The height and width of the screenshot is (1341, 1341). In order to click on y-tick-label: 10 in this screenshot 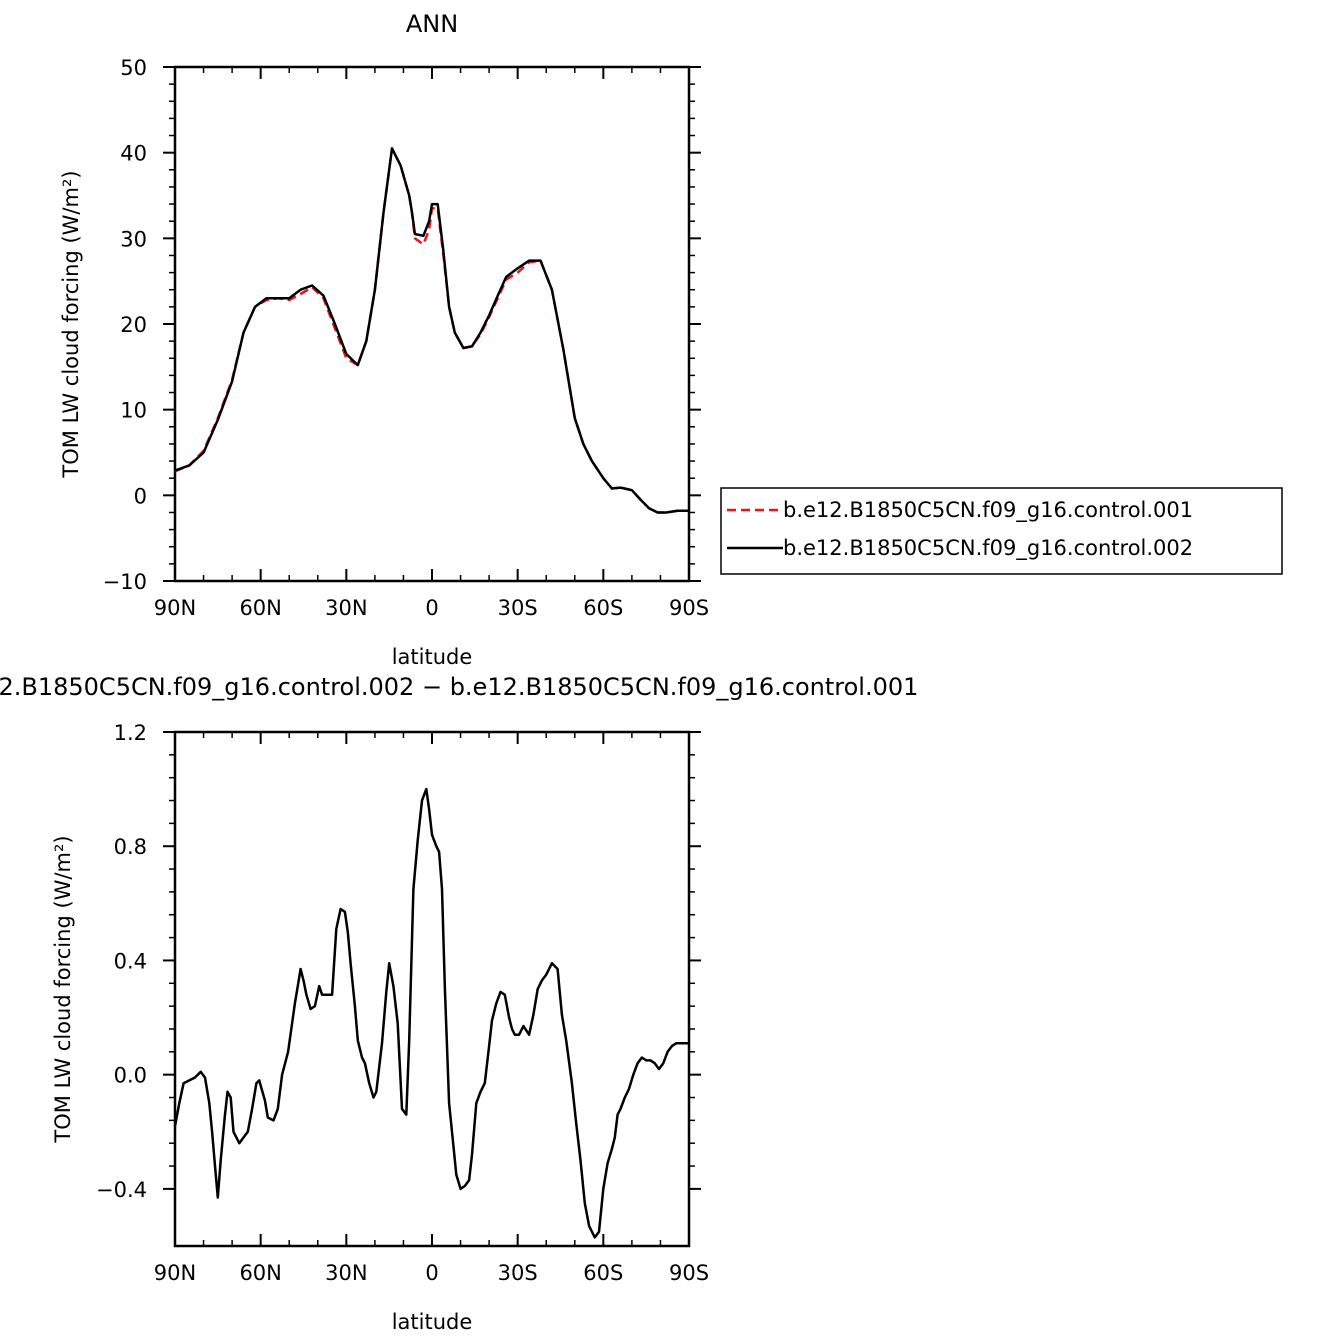, I will do `click(133, 411)`.